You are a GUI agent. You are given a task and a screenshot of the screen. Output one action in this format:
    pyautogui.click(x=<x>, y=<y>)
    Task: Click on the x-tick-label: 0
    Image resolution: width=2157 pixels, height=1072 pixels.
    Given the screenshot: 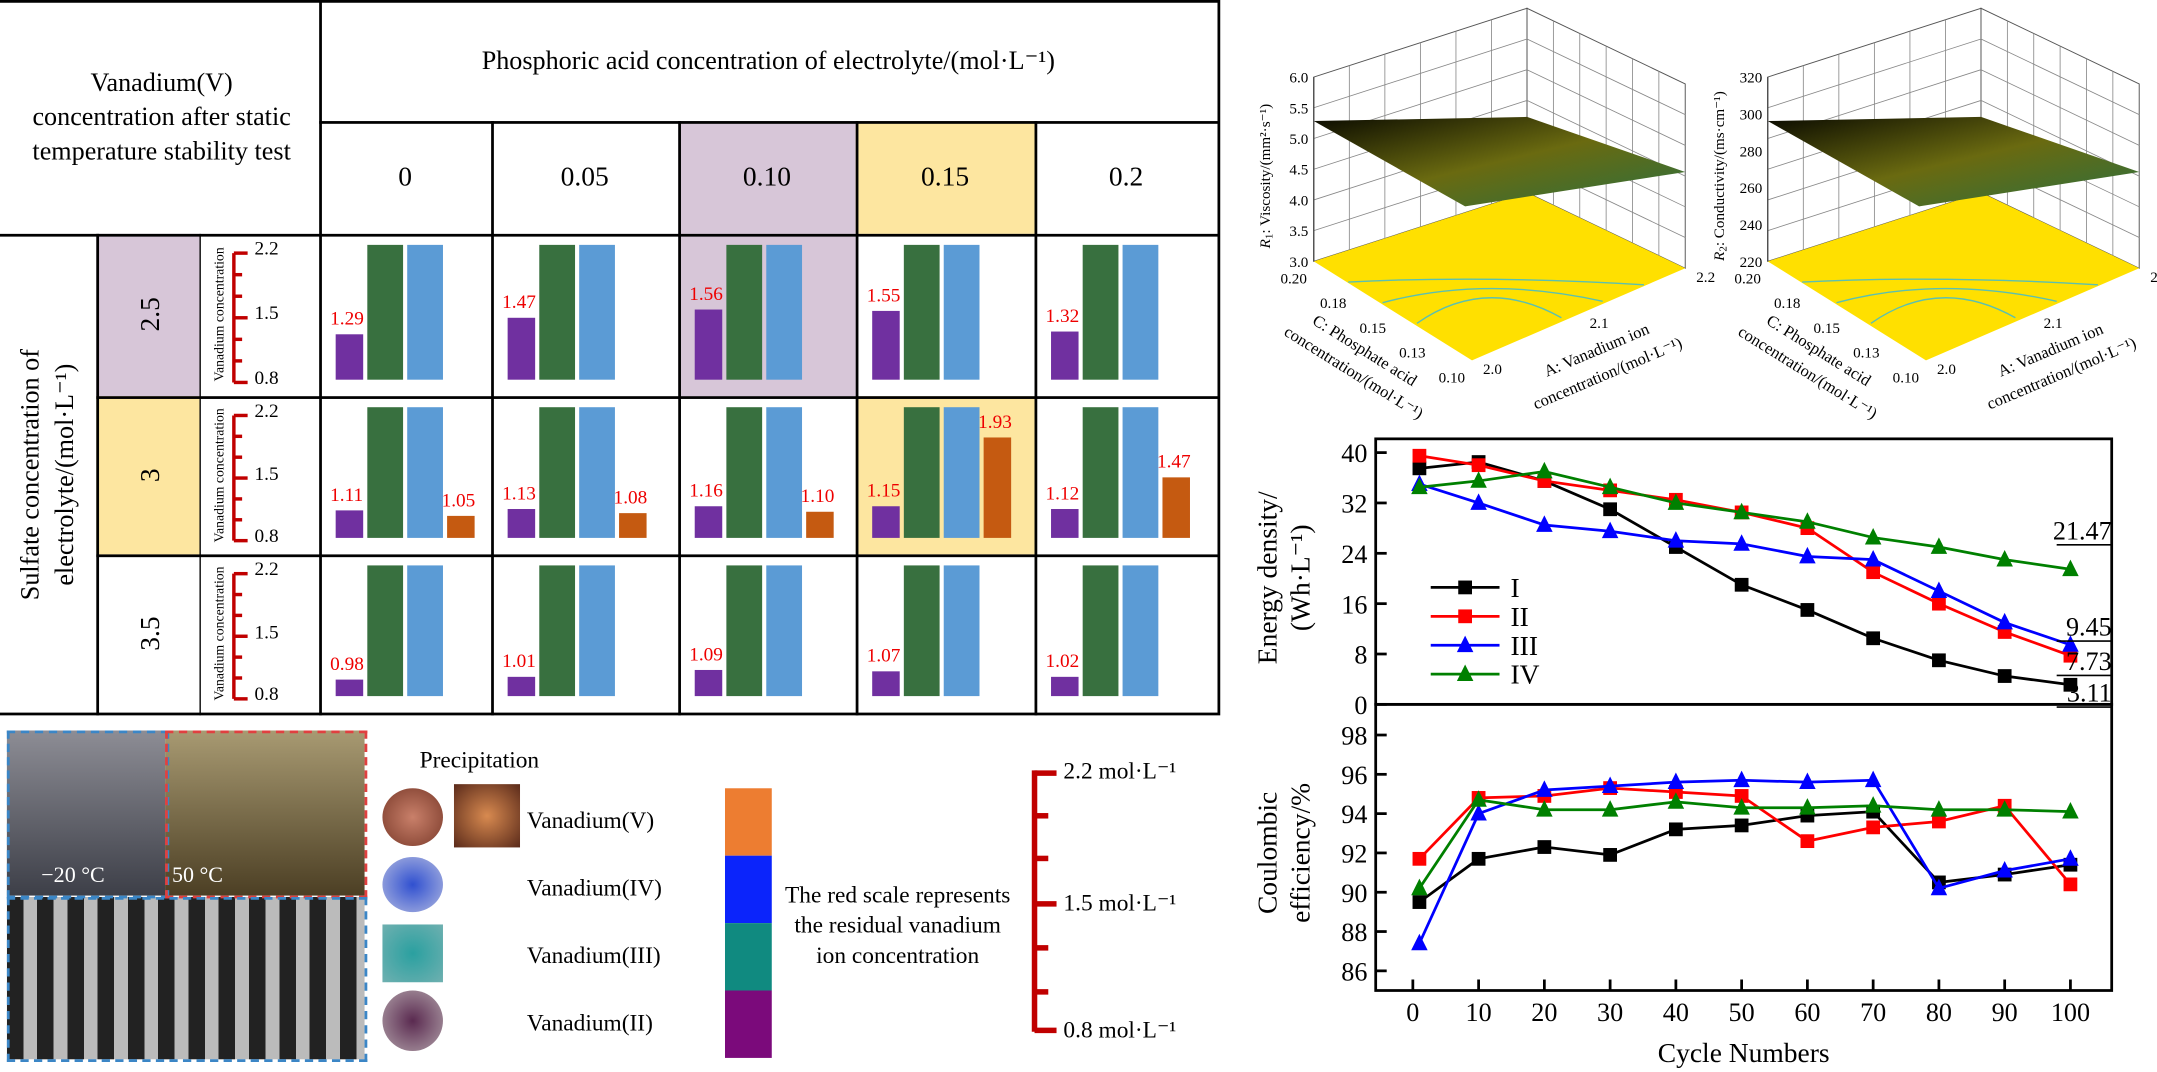 What is the action you would take?
    pyautogui.click(x=1412, y=1012)
    